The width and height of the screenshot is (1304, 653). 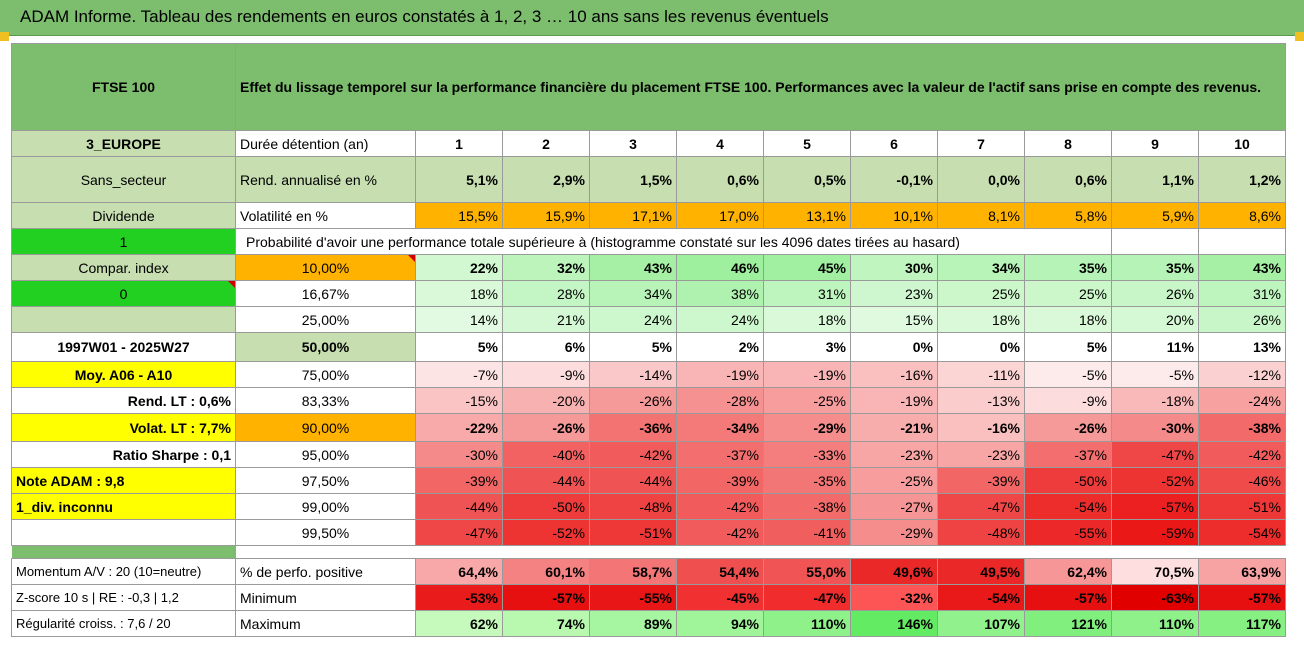 I want to click on proba-cell: 14%, so click(x=459, y=319).